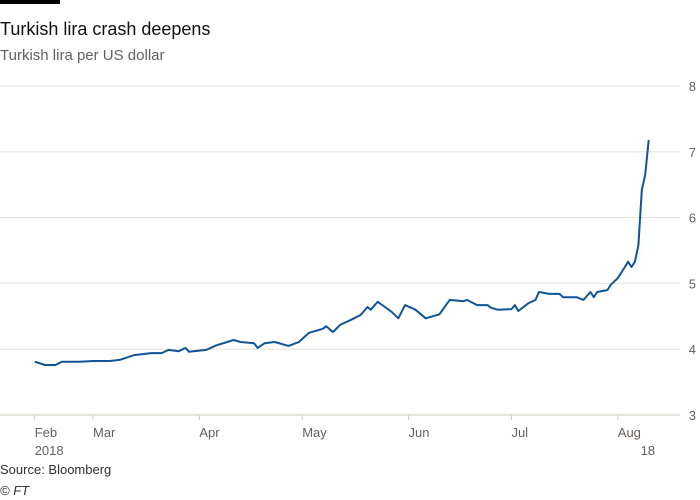  Describe the element at coordinates (692, 152) in the screenshot. I see `y-tick-label: 7` at that location.